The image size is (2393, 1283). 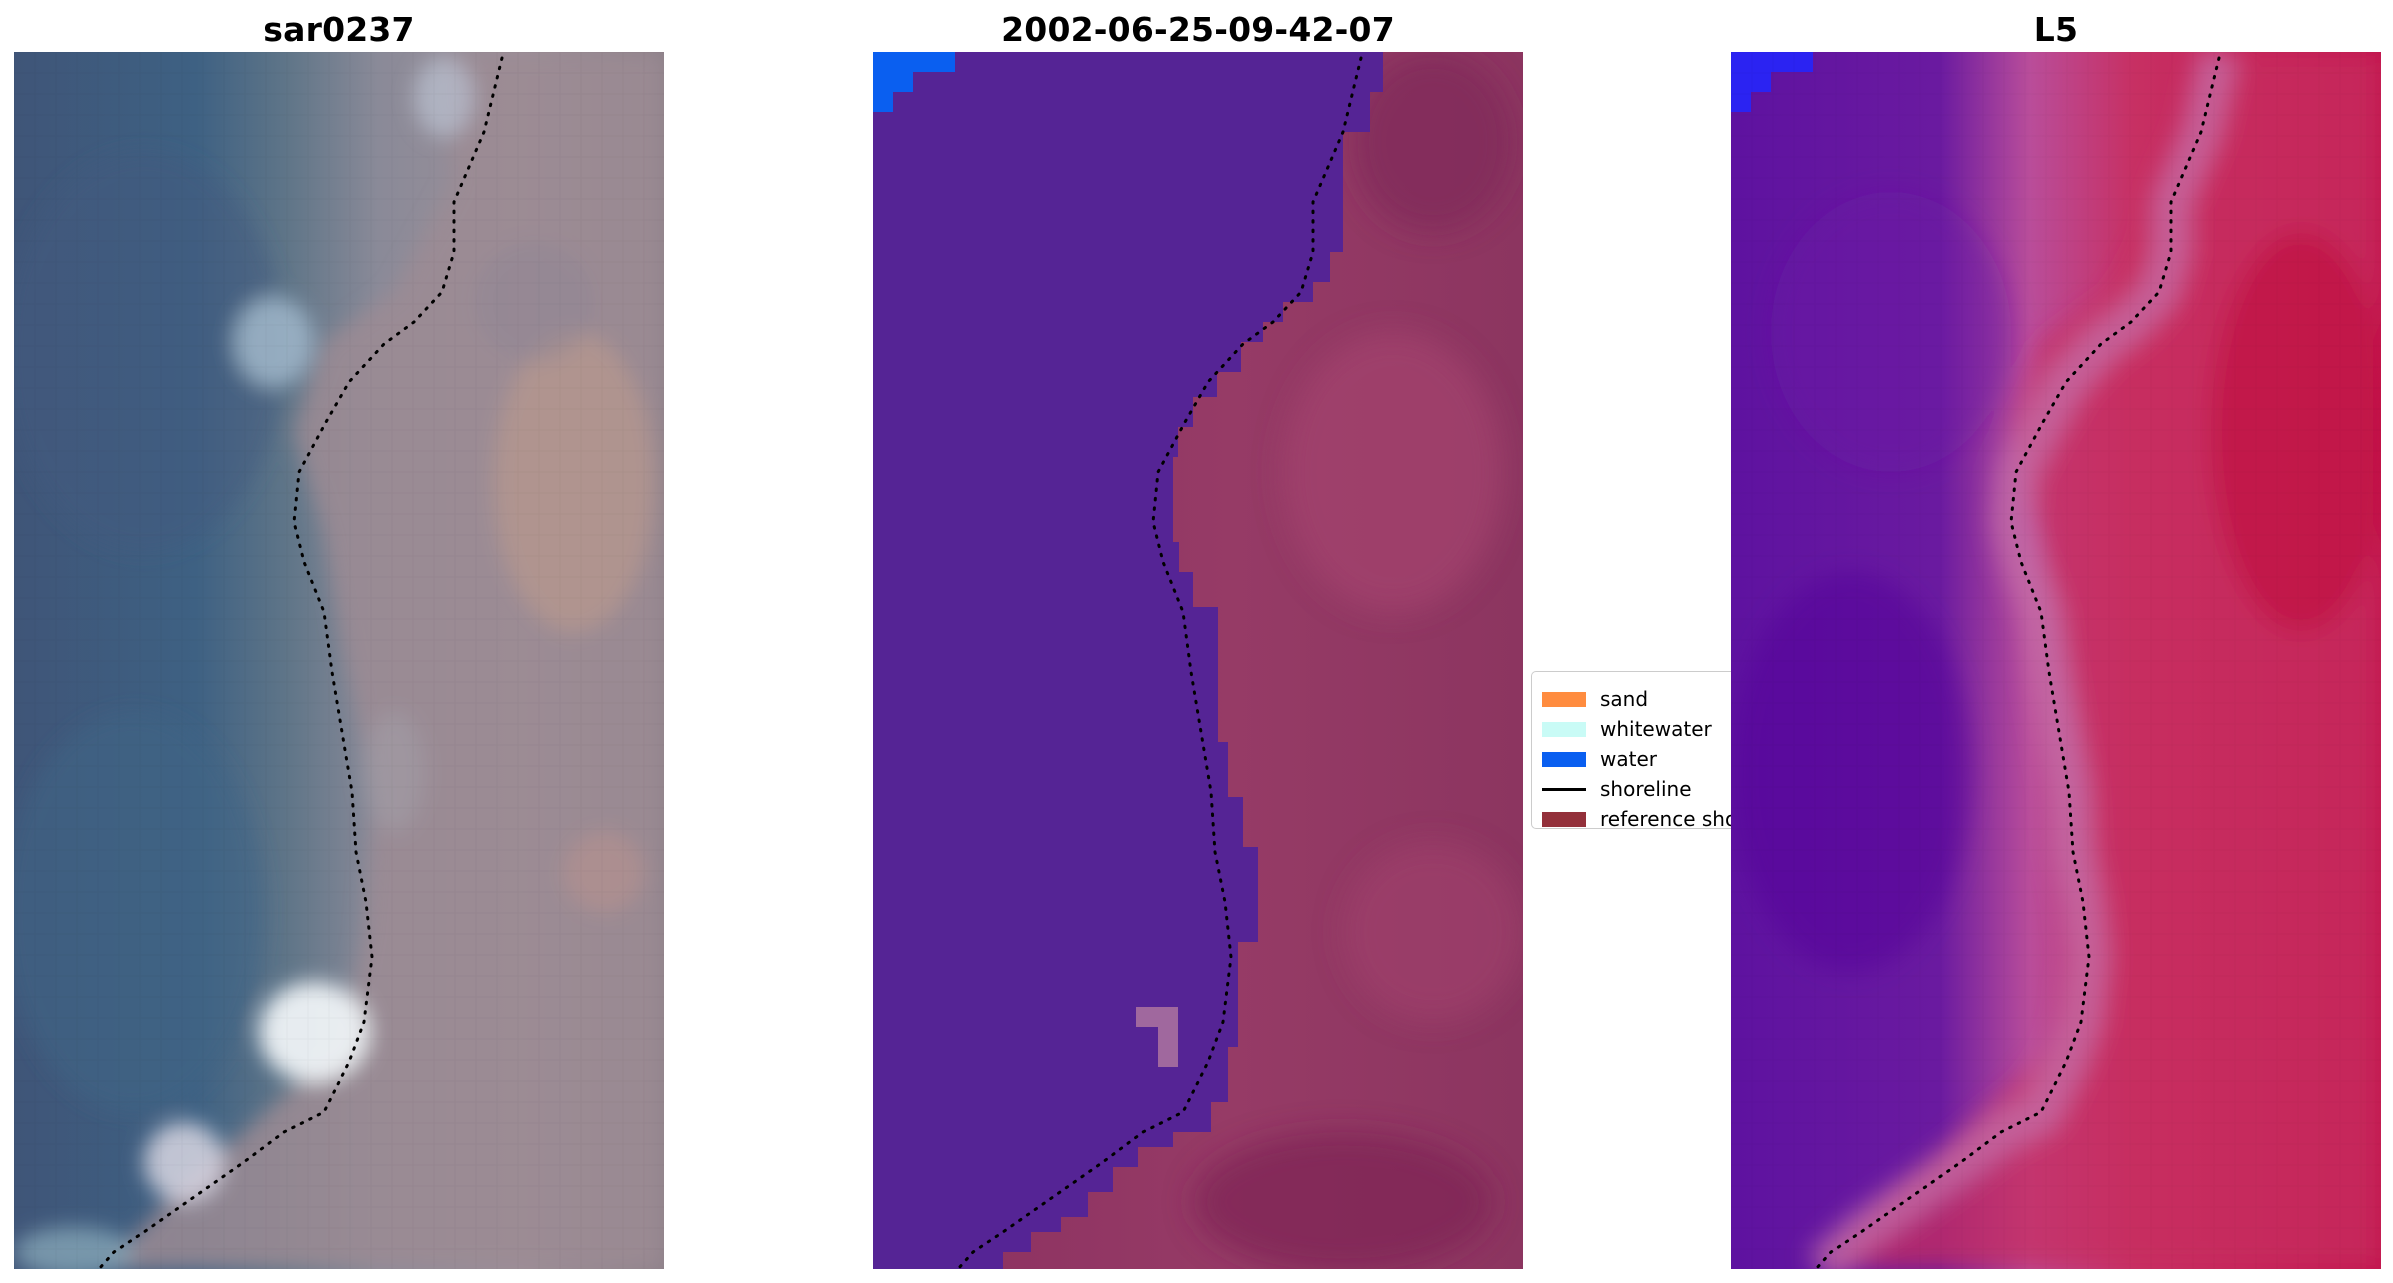 I want to click on panel-title-rgb: sar0237, so click(x=339, y=29).